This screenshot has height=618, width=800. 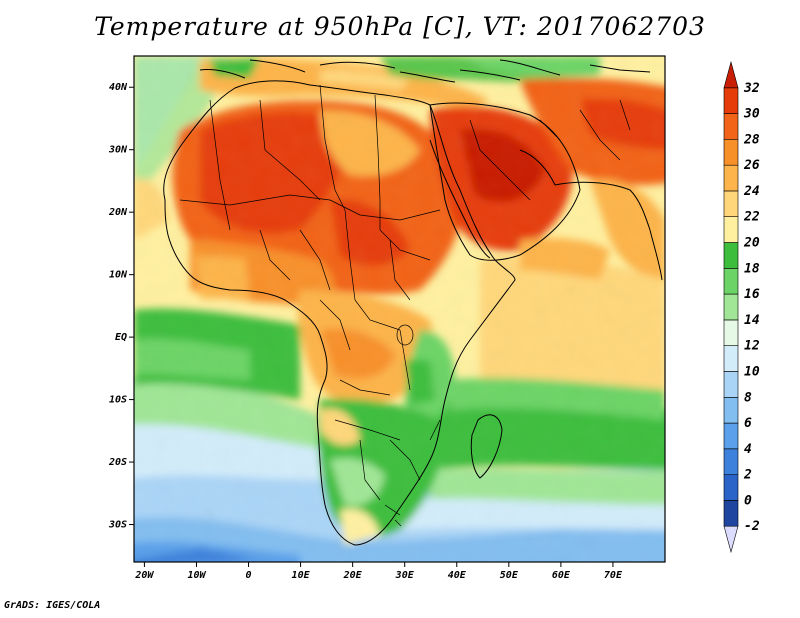 I want to click on x-tick-label: 0, so click(x=249, y=575).